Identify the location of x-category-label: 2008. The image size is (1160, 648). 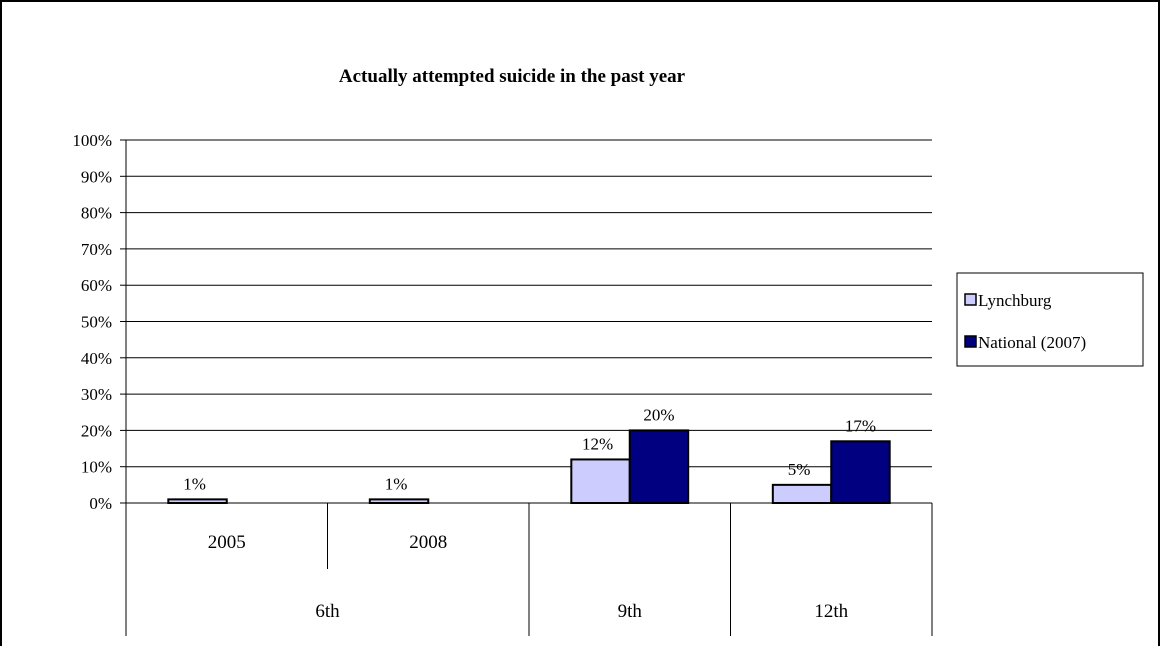
(428, 542).